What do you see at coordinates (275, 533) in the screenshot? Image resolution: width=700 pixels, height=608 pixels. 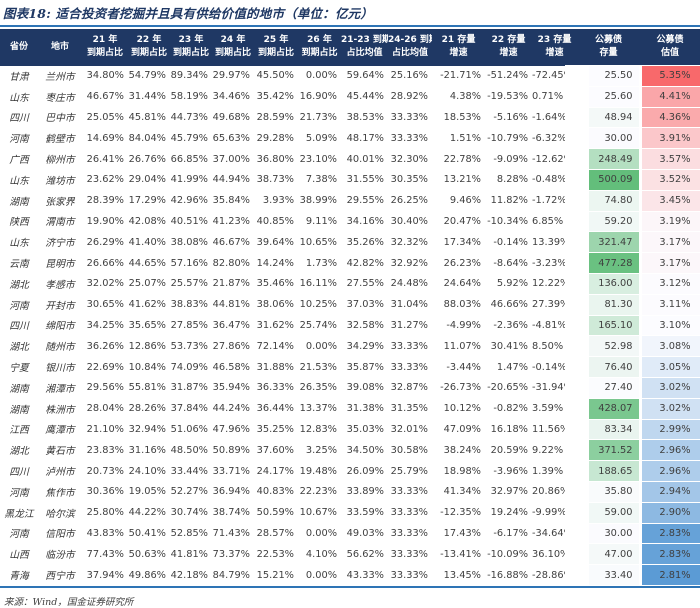 I see `value-cell: 28.57%` at bounding box center [275, 533].